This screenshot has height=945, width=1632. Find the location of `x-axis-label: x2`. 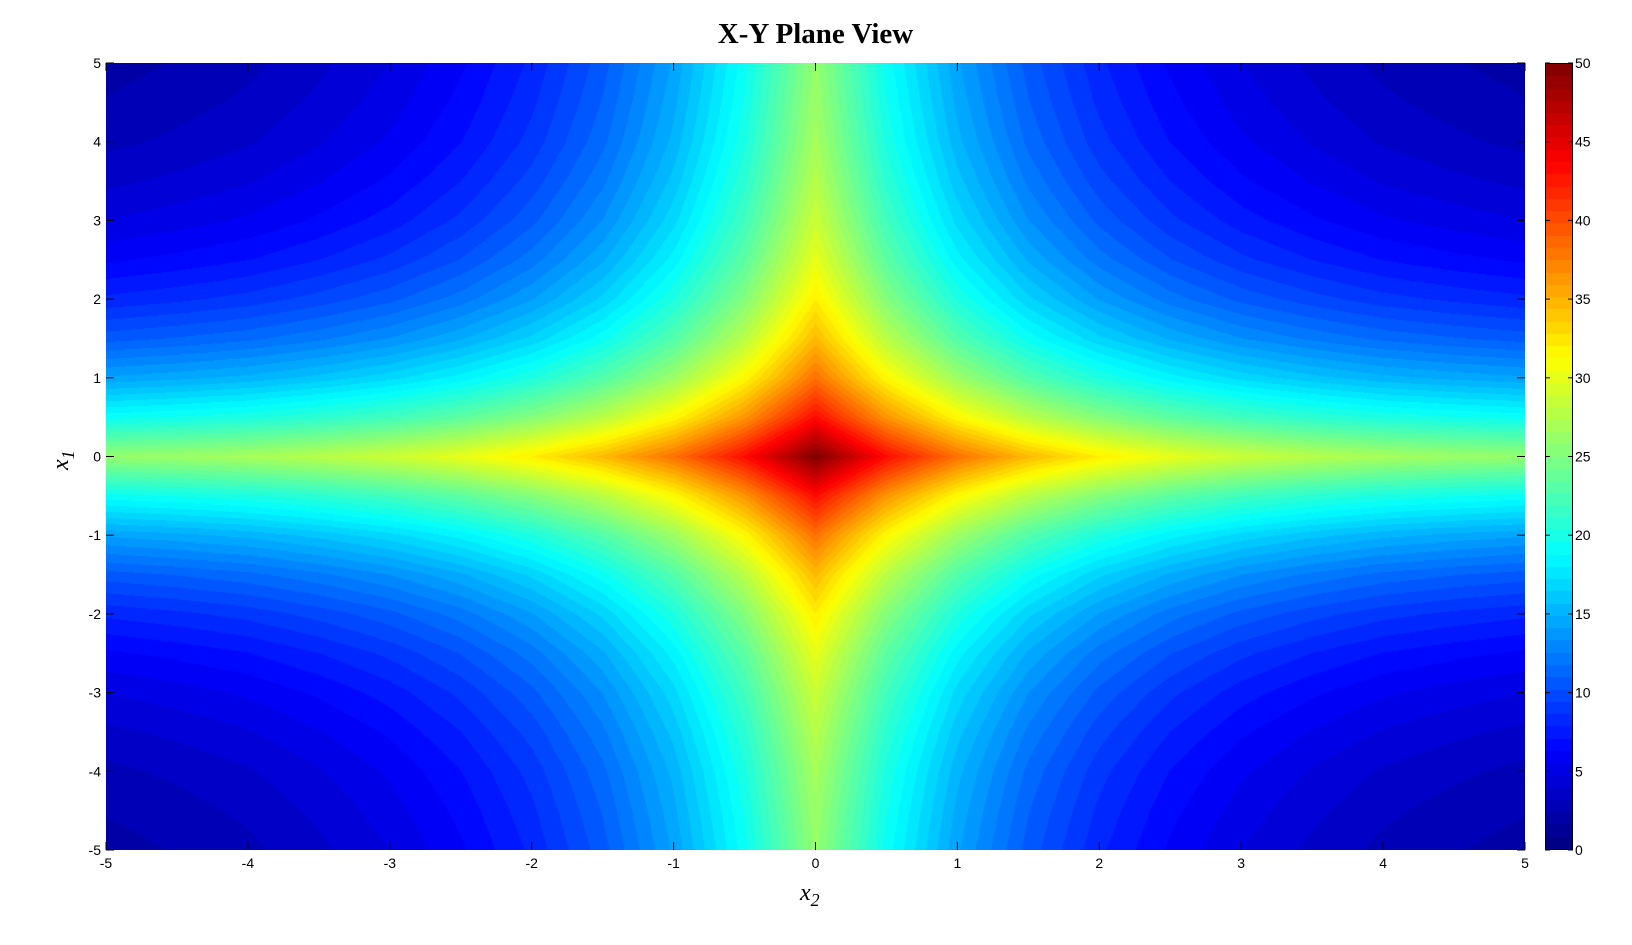

x-axis-label: x2 is located at coordinates (809, 895).